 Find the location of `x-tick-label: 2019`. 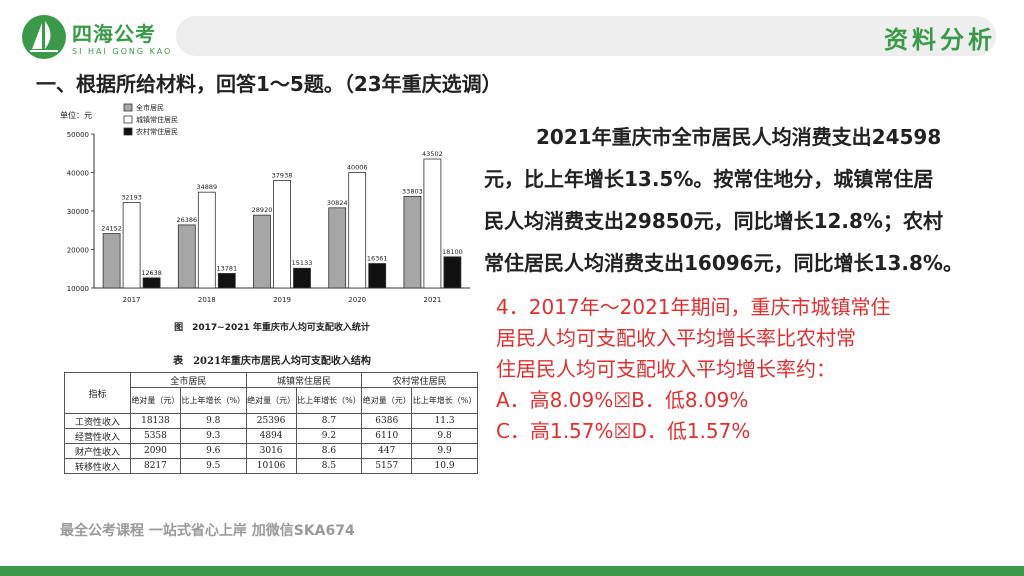

x-tick-label: 2019 is located at coordinates (282, 300).